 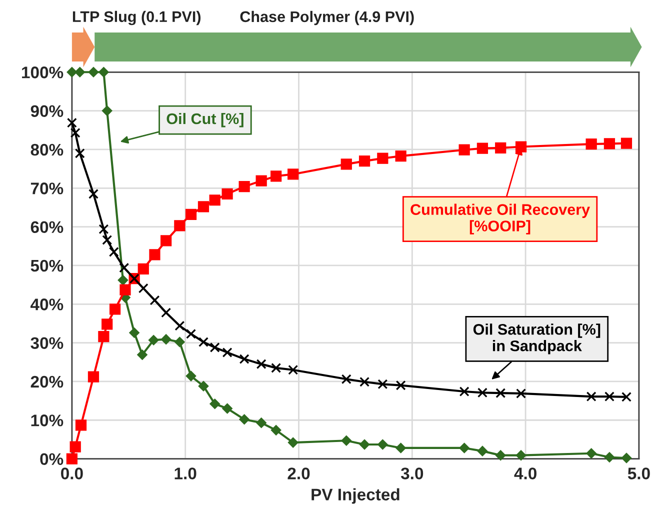 I want to click on y-tick-label: 0%, so click(x=52, y=459).